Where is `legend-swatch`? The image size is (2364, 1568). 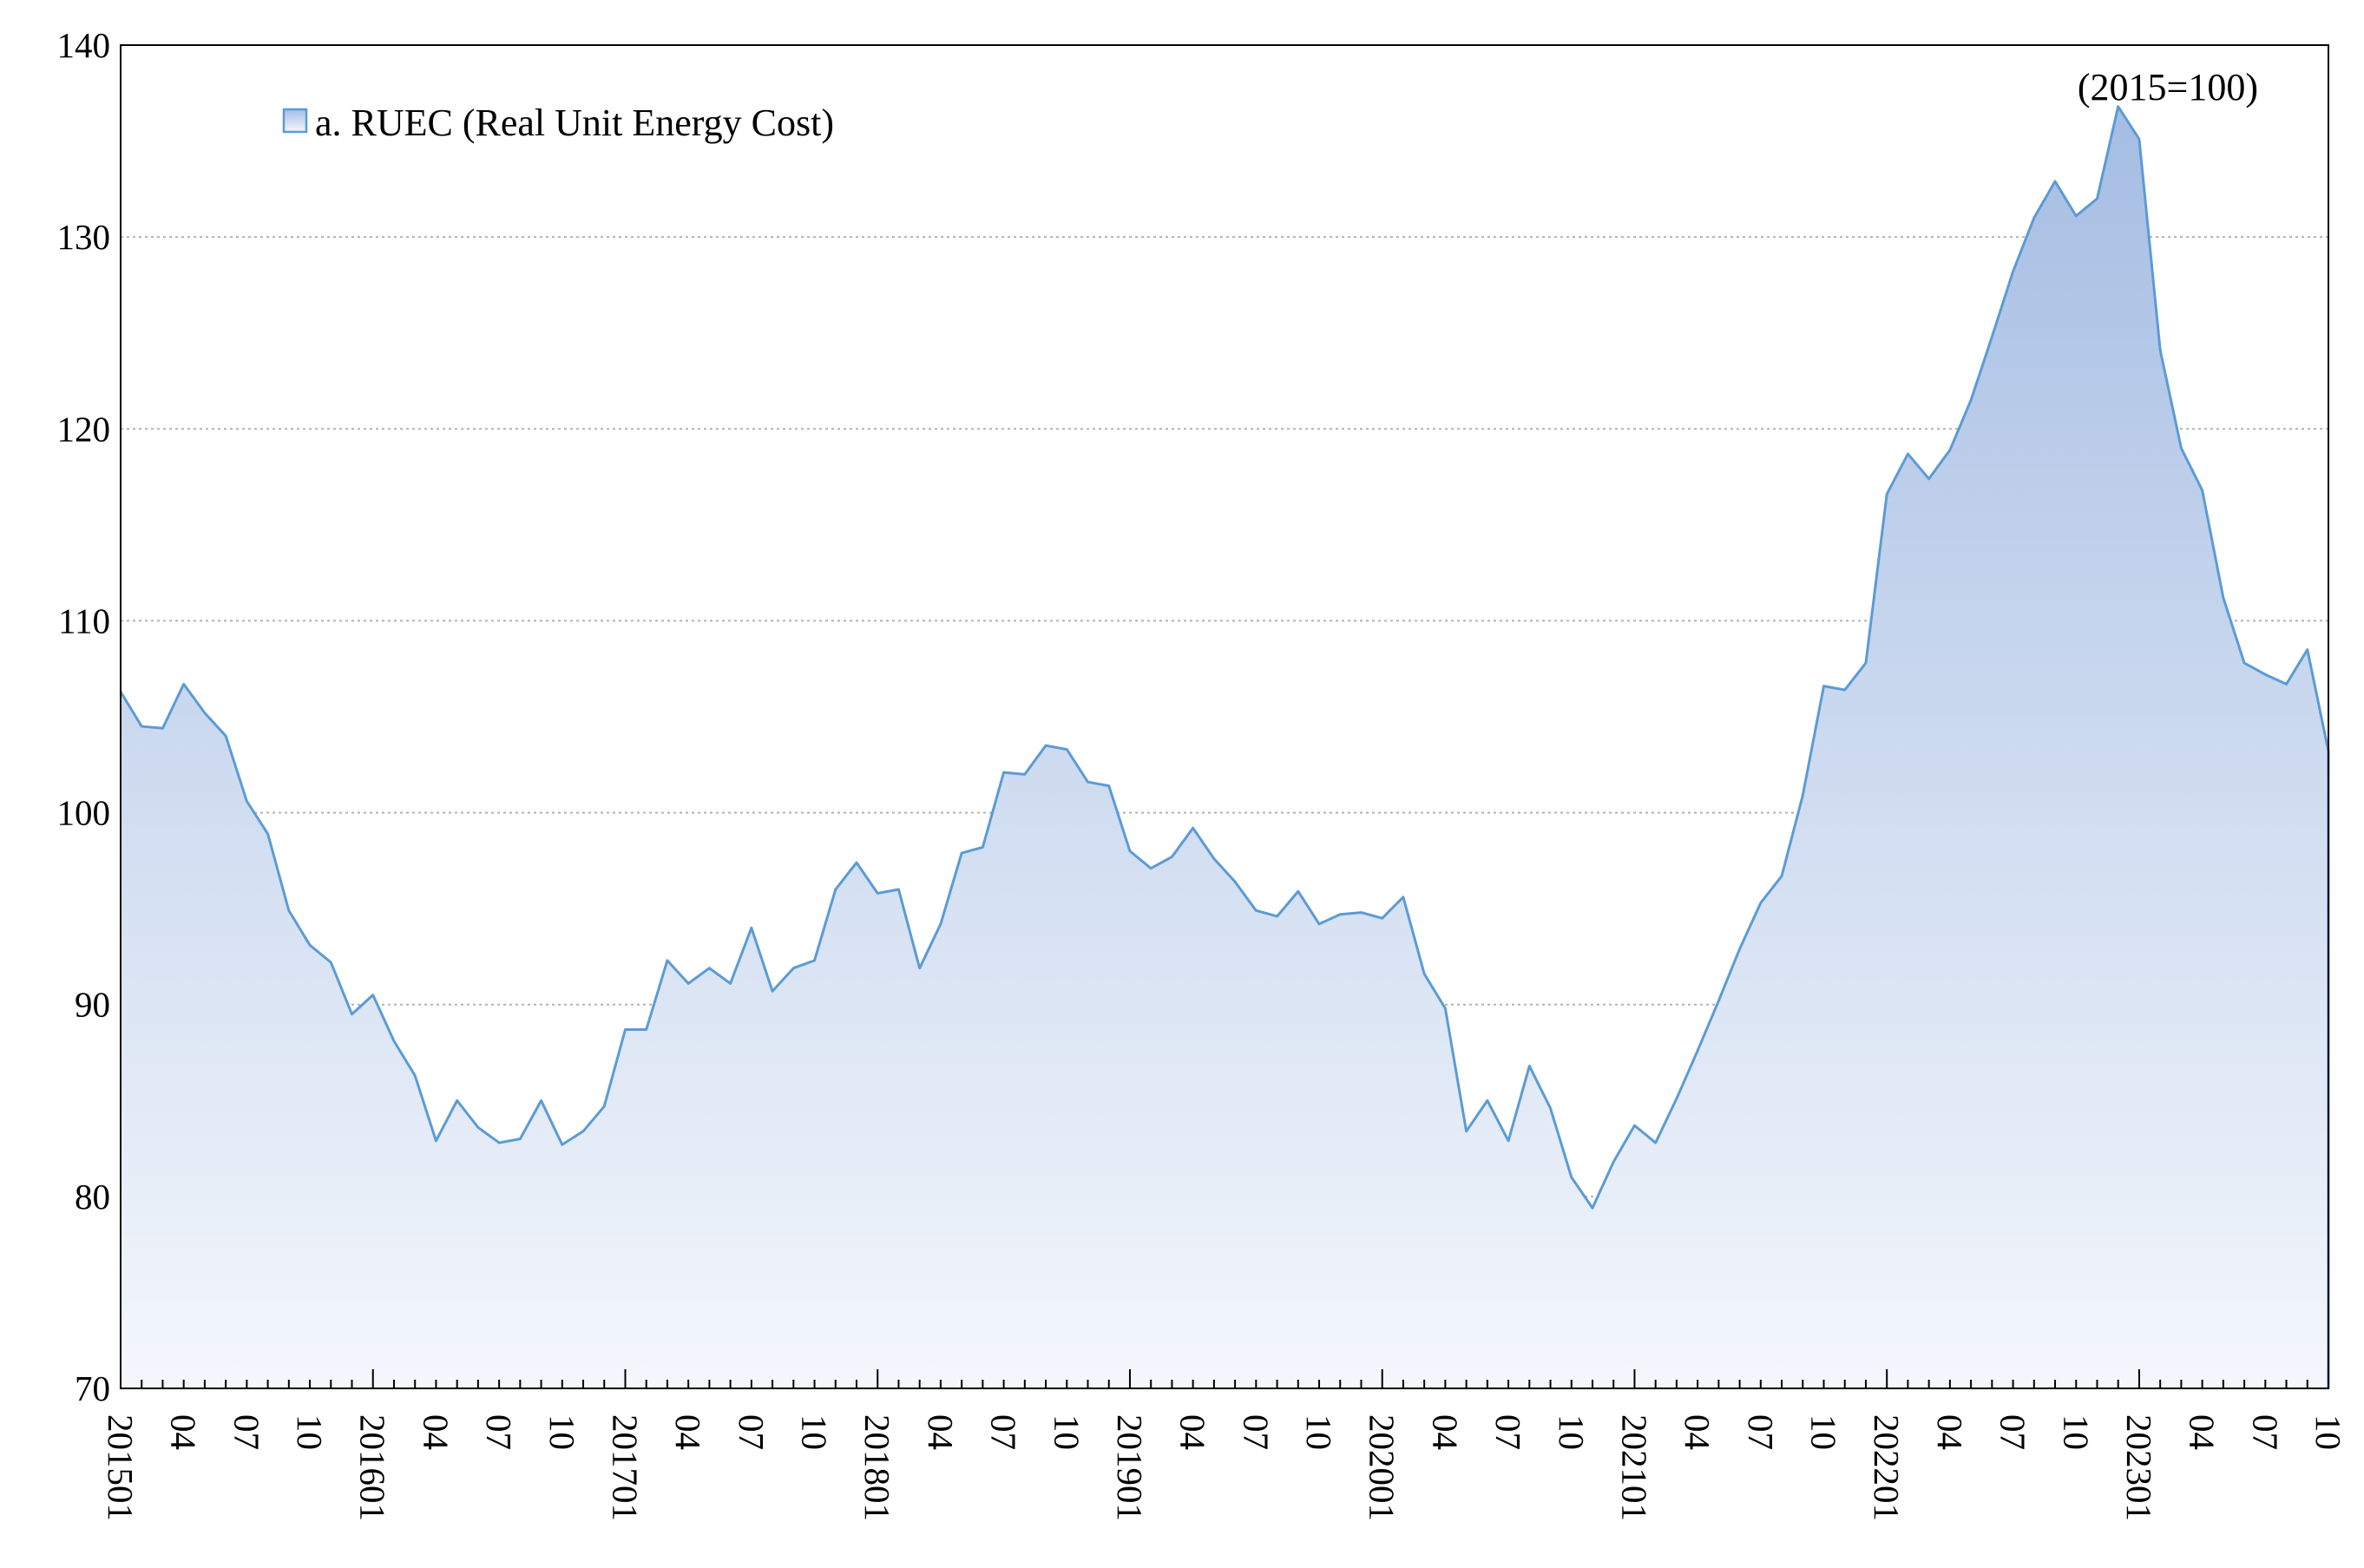 legend-swatch is located at coordinates (295, 121).